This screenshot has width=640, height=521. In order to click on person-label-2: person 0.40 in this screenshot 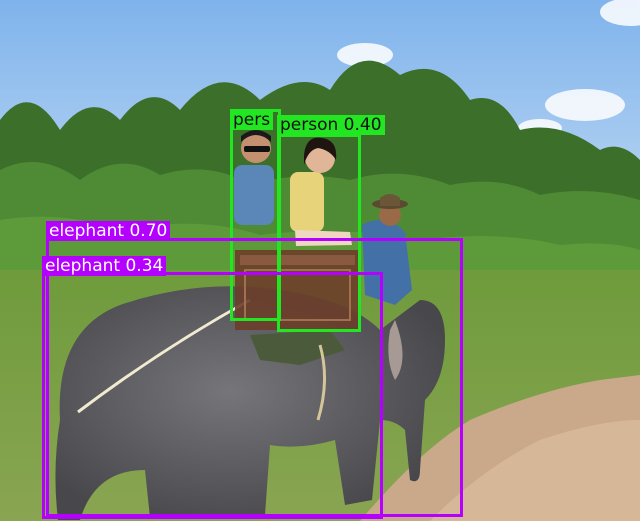, I will do `click(331, 125)`.